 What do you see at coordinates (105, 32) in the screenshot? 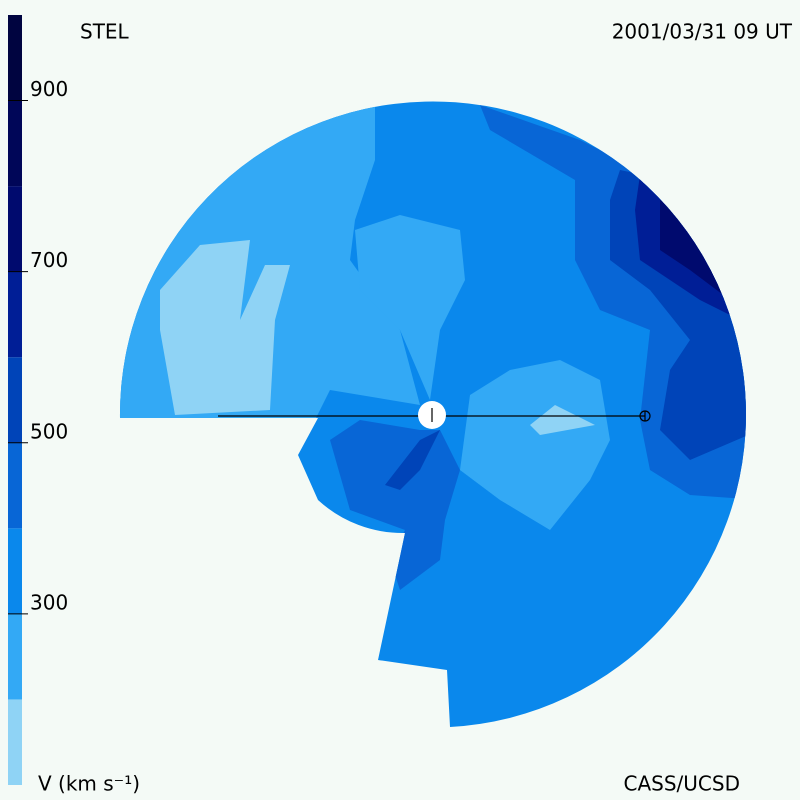
I see `chart-title: STEL` at bounding box center [105, 32].